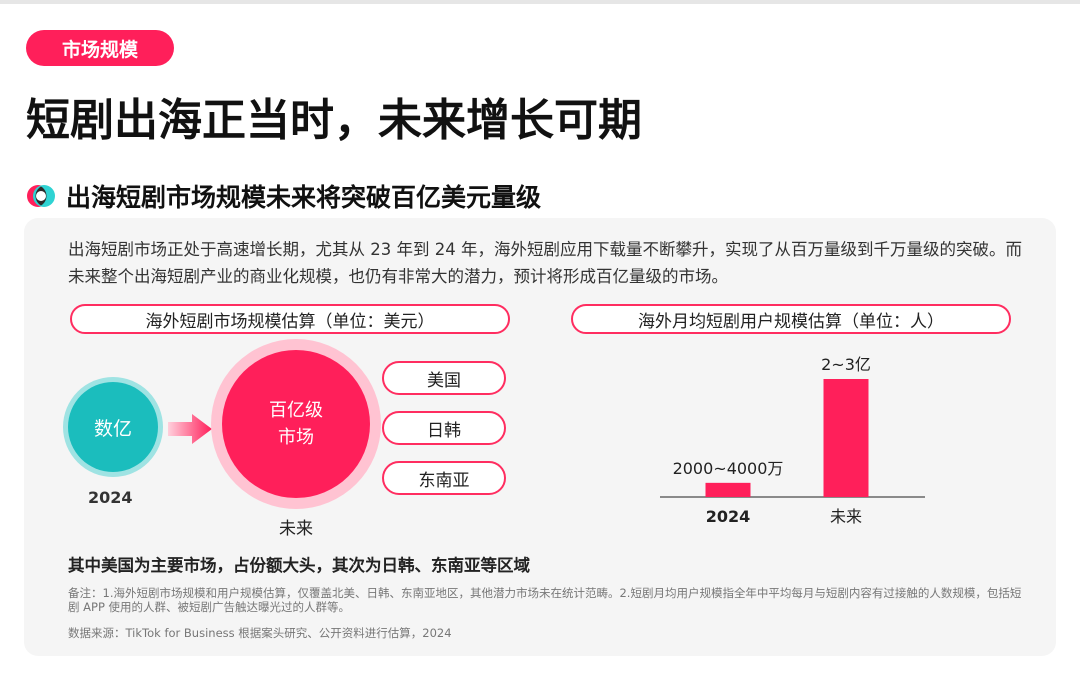 The image size is (1080, 673). What do you see at coordinates (444, 428) in the screenshot?
I see `region-pill-jp-kr: 日韩` at bounding box center [444, 428].